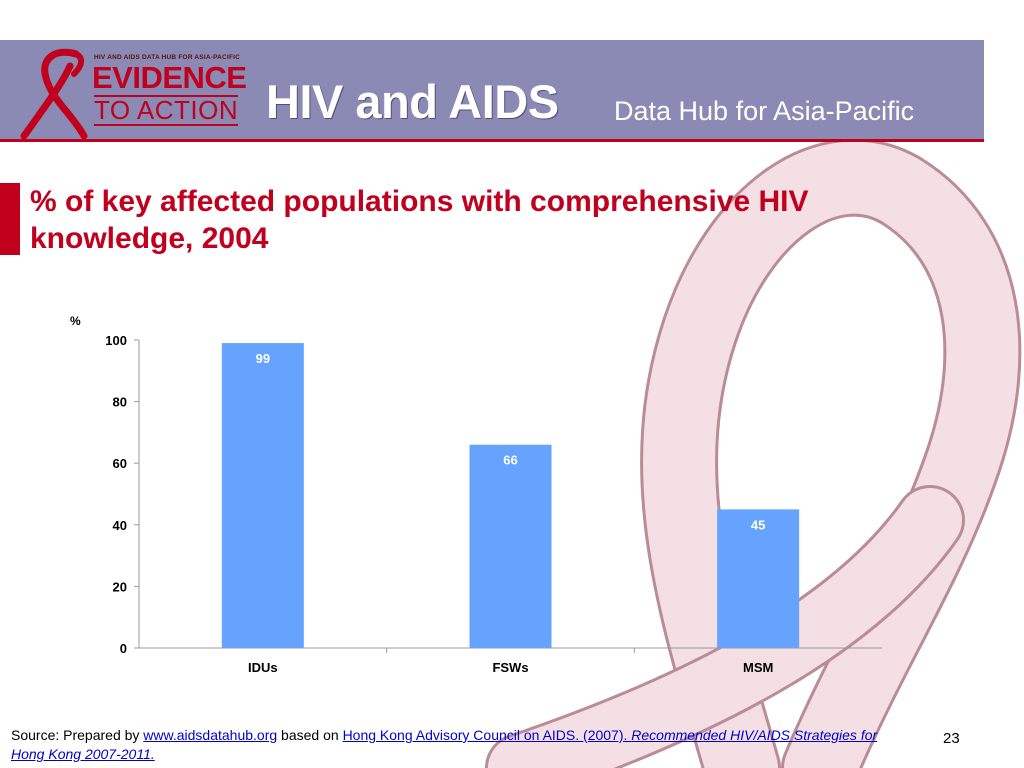  I want to click on logo-tagline: HIV AND AIDS DATA HUB FOR ASIA-PACIFIC, so click(167, 57).